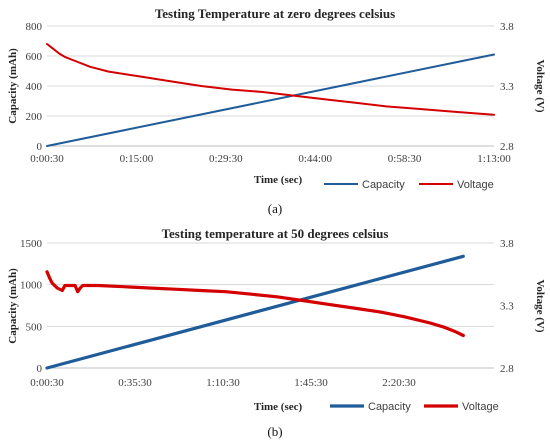 The image size is (550, 444). What do you see at coordinates (13, 86) in the screenshot?
I see `chart-a-ylabel: Capacity (mAh)` at bounding box center [13, 86].